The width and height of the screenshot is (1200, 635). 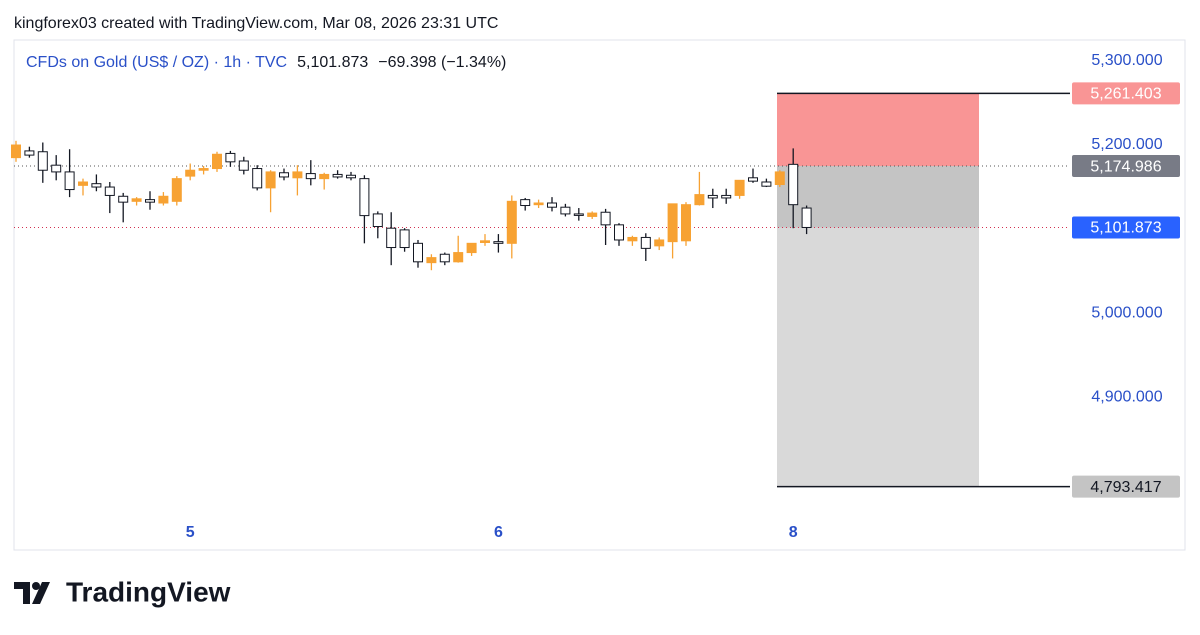 I want to click on legend-price: 5,101.873, so click(x=332, y=62).